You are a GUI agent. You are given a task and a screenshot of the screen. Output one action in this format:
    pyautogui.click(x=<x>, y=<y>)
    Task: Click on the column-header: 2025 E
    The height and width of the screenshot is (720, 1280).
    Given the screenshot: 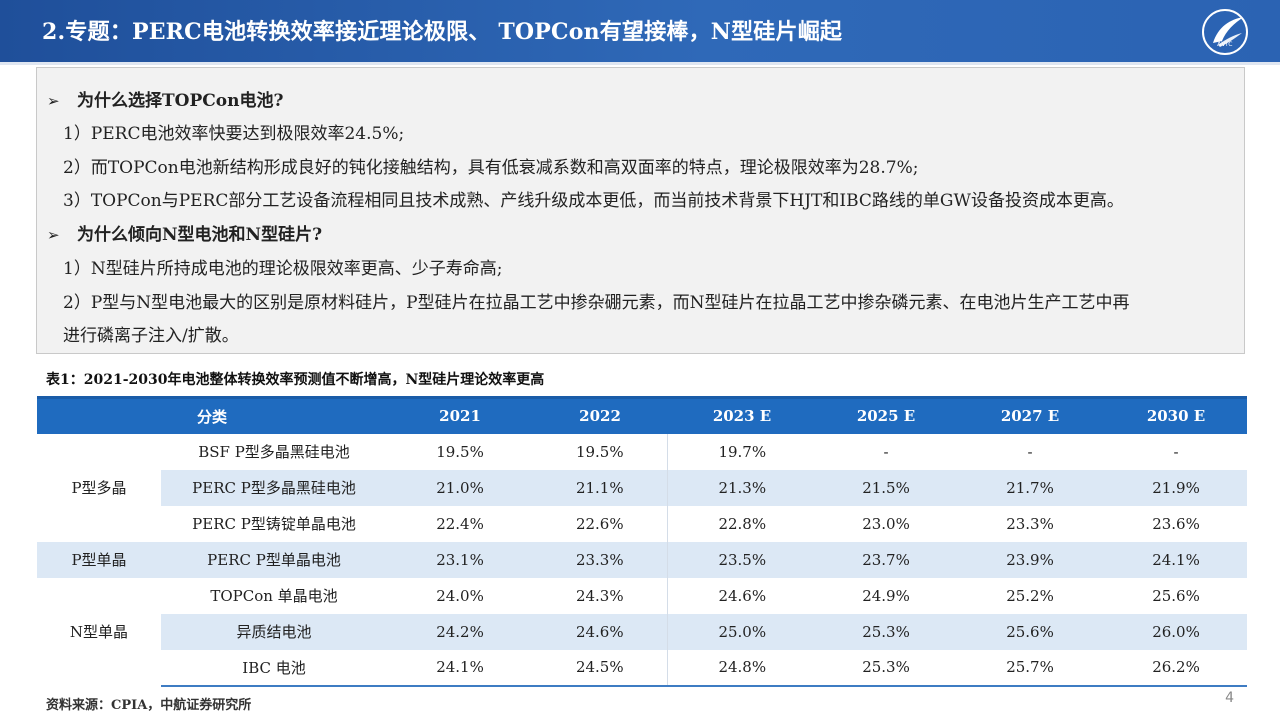 What is the action you would take?
    pyautogui.click(x=886, y=416)
    